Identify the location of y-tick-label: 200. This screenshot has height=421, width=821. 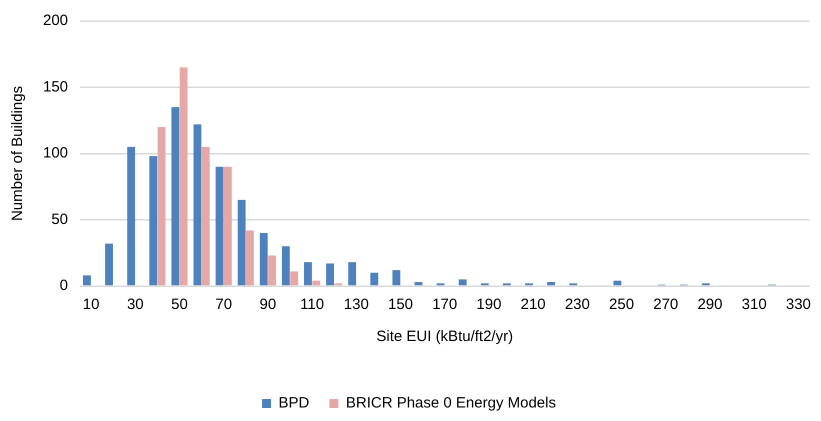
(55, 21).